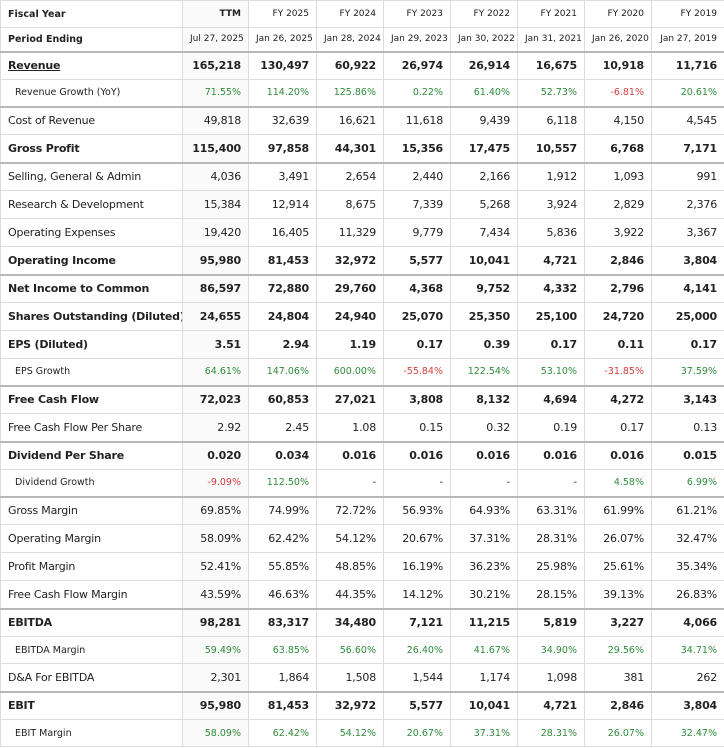  What do you see at coordinates (350, 705) in the screenshot?
I see `value-cell: 32,972` at bounding box center [350, 705].